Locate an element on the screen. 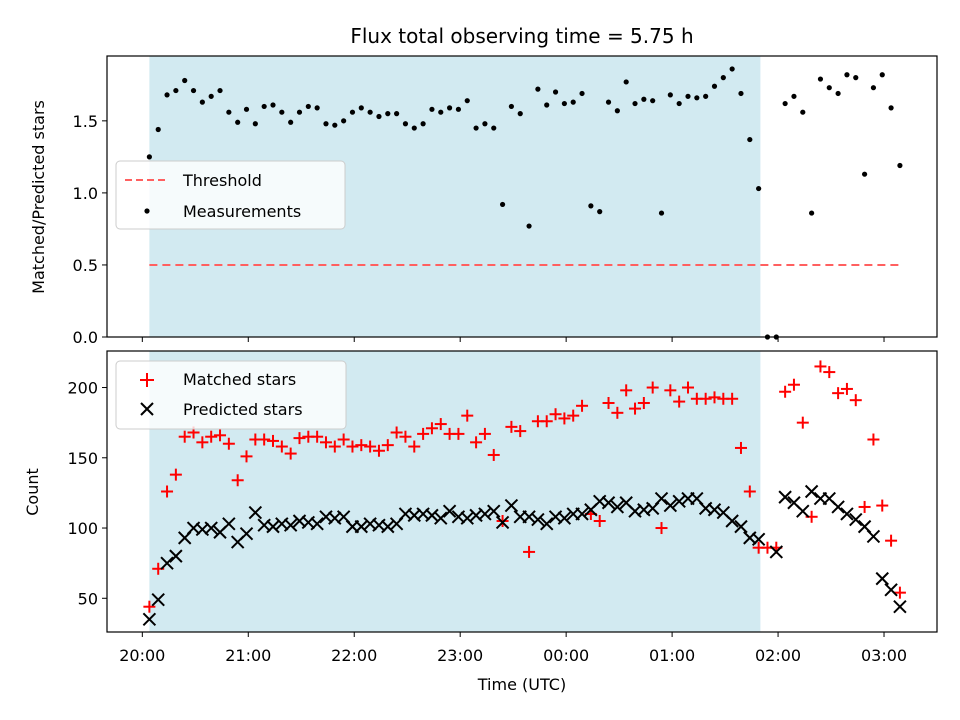  top-y-tick-label: 1.5 is located at coordinates (85, 121).